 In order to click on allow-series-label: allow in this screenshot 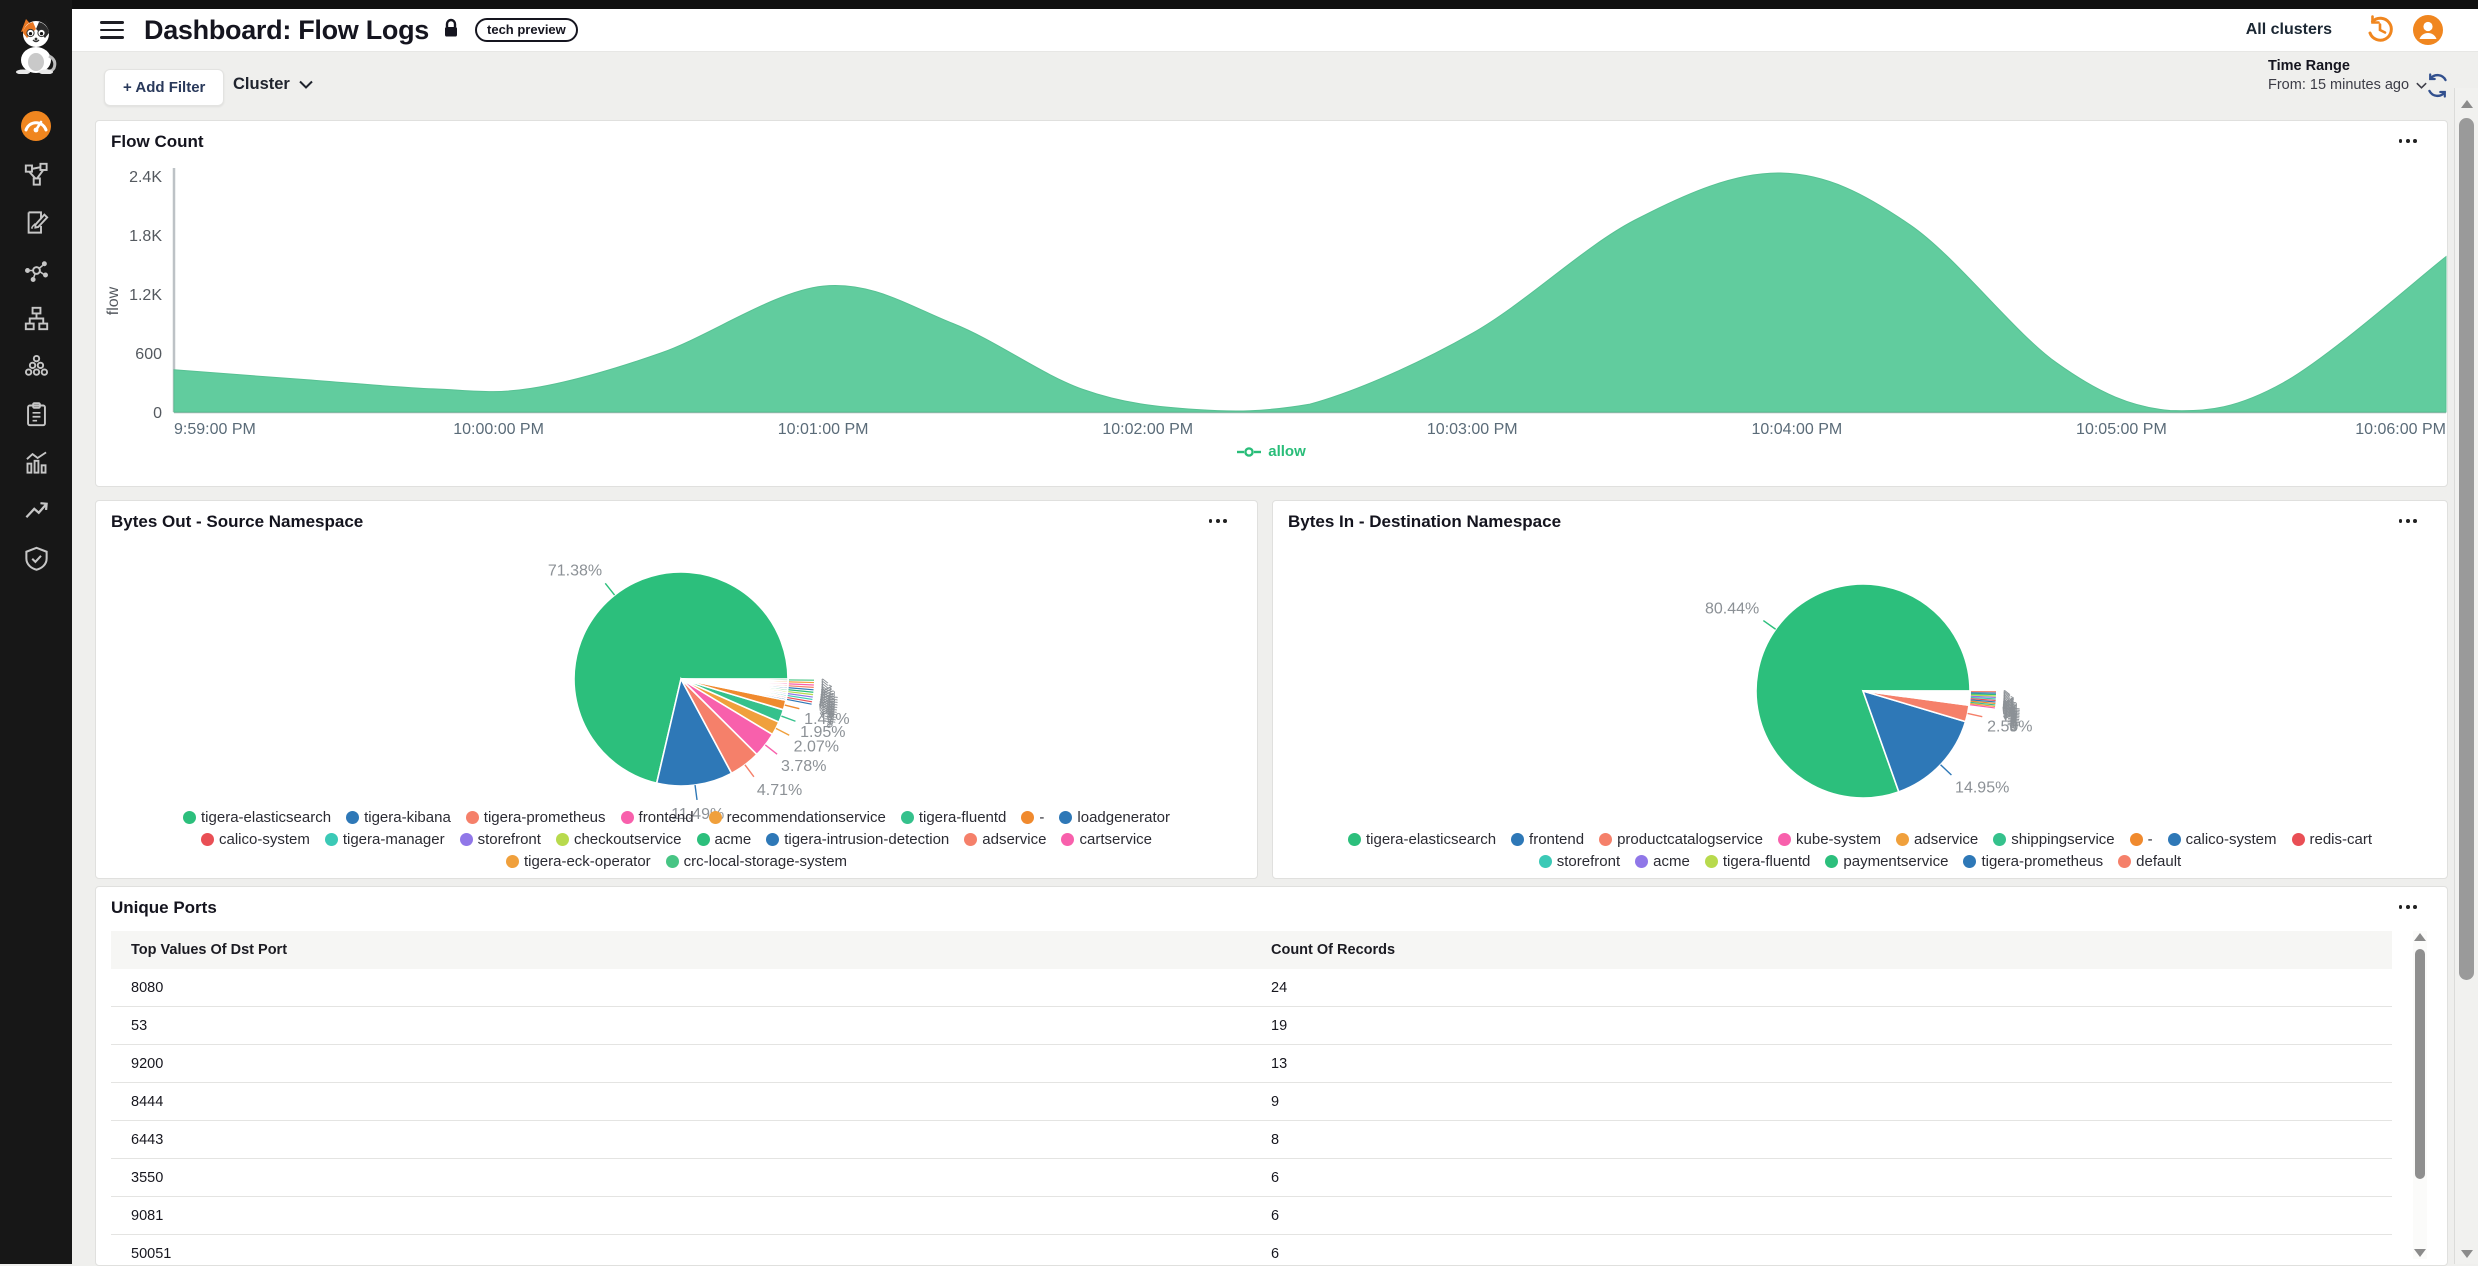, I will do `click(1287, 451)`.